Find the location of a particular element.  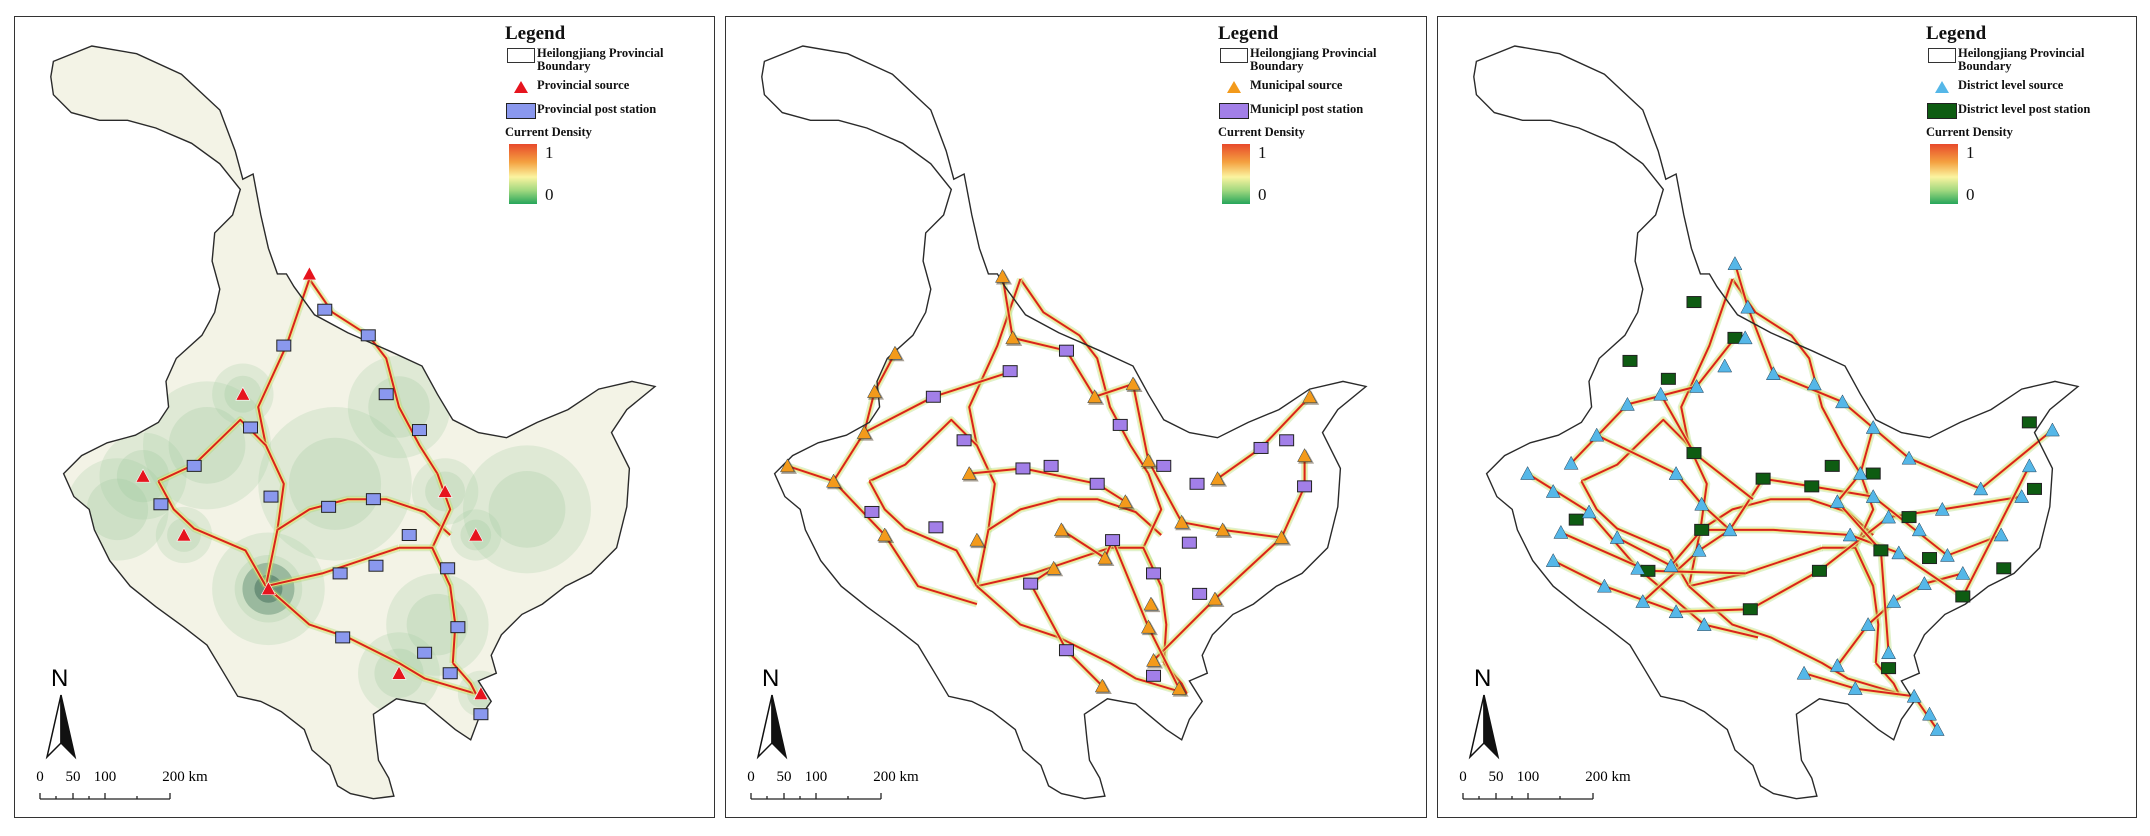

corridor-layer is located at coordinates (1790, 497).